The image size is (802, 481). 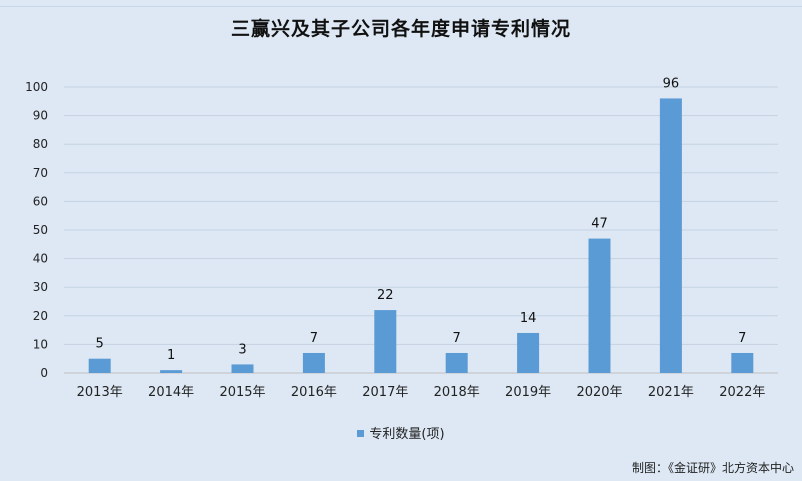 I want to click on data-label: 47, so click(x=599, y=224).